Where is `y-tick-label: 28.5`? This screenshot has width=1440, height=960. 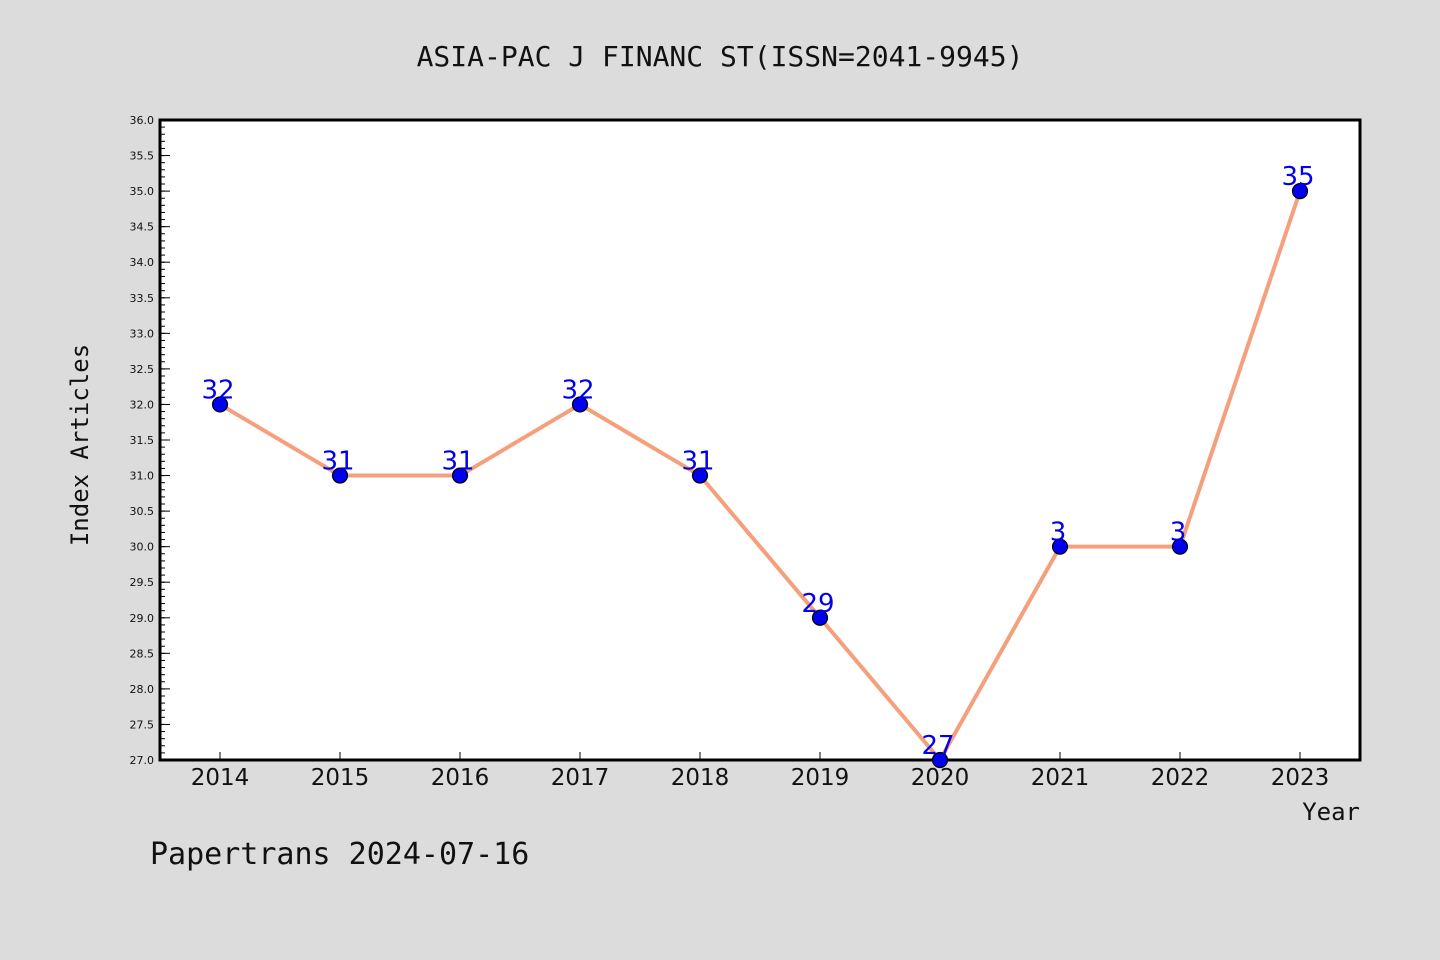 y-tick-label: 28.5 is located at coordinates (142, 653).